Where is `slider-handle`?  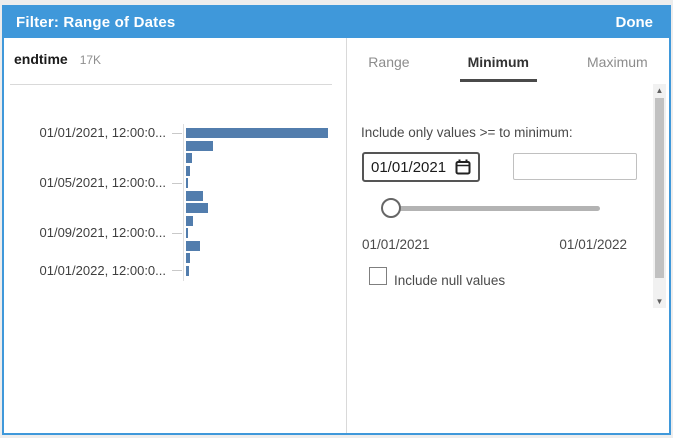 slider-handle is located at coordinates (391, 208).